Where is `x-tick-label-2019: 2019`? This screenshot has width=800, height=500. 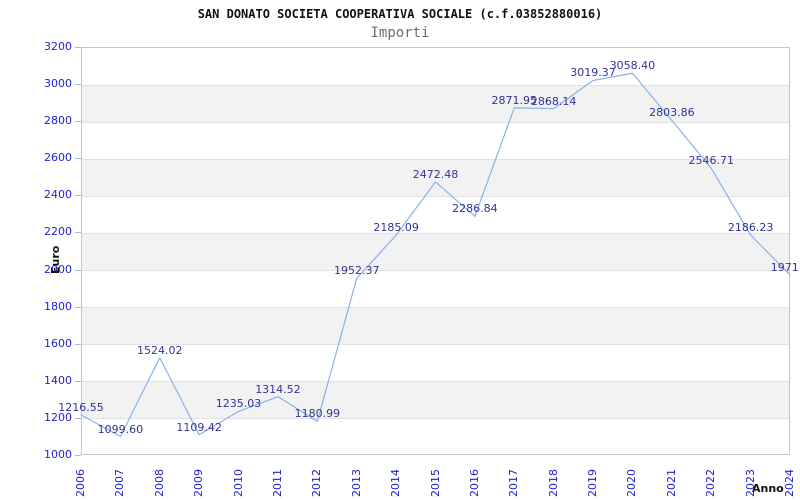 x-tick-label-2019: 2019 is located at coordinates (593, 483).